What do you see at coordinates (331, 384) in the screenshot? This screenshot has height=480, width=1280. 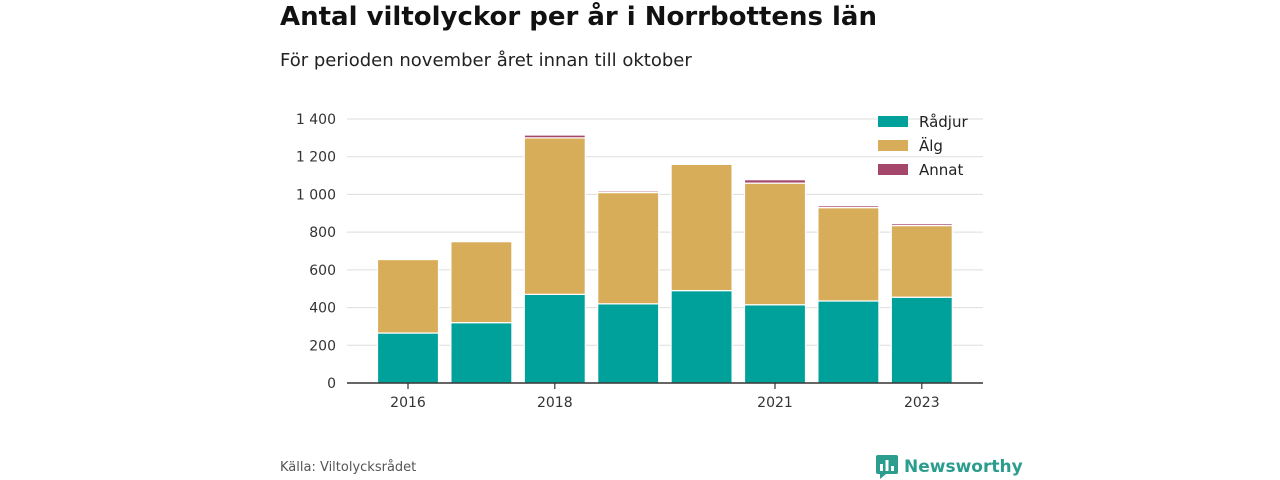 I see `y-tick-label: 0` at bounding box center [331, 384].